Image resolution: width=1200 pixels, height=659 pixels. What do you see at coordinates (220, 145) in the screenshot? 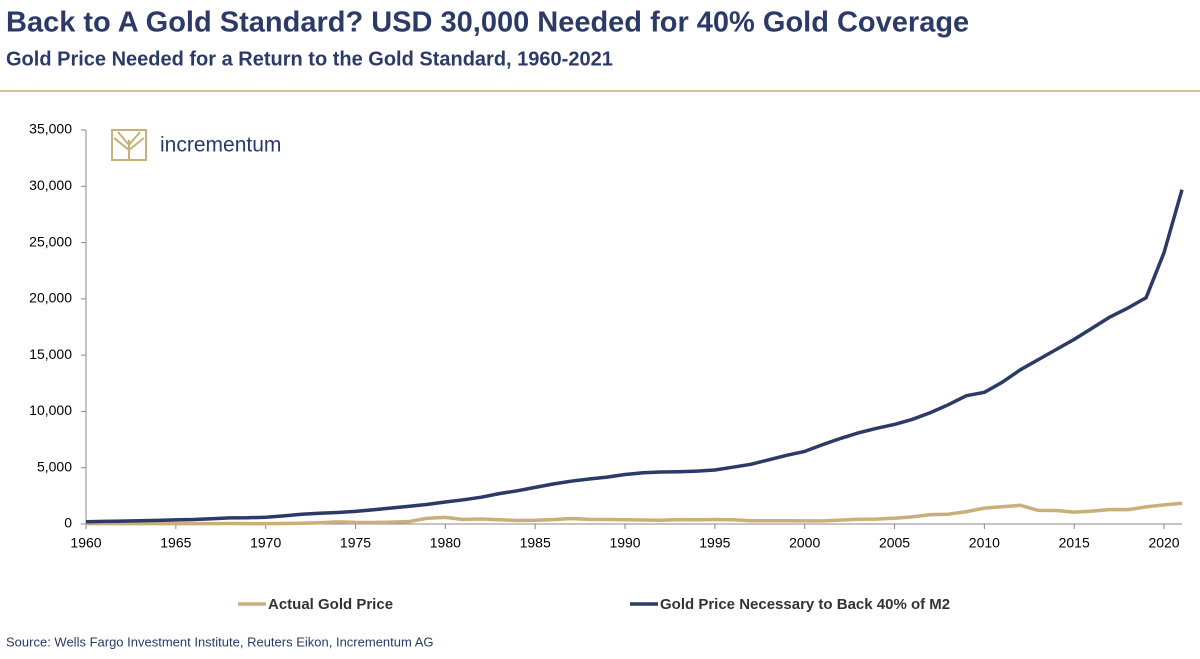
I see `logo-text: incrementum` at bounding box center [220, 145].